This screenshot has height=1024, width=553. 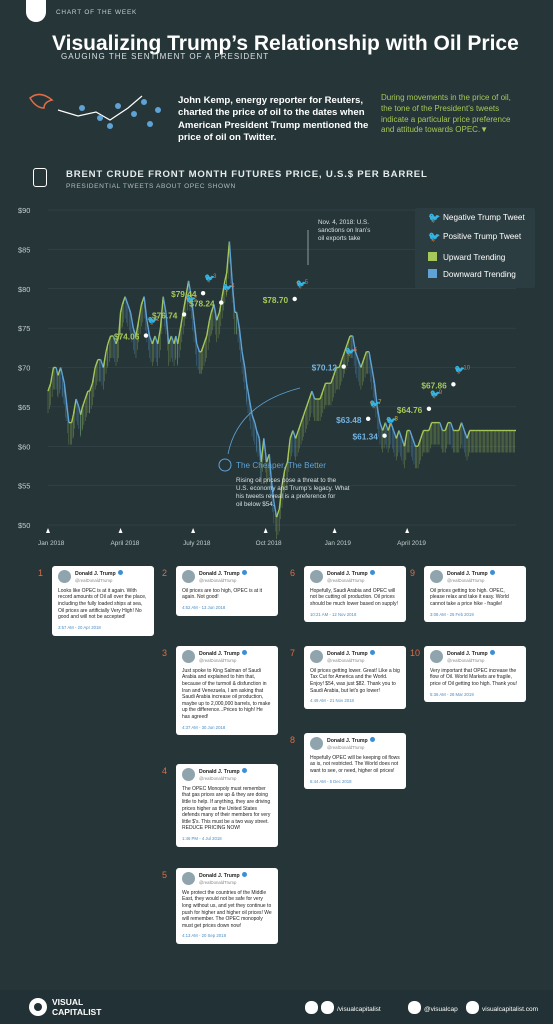 I want to click on ig-handle: @visualcap, so click(x=441, y=1009).